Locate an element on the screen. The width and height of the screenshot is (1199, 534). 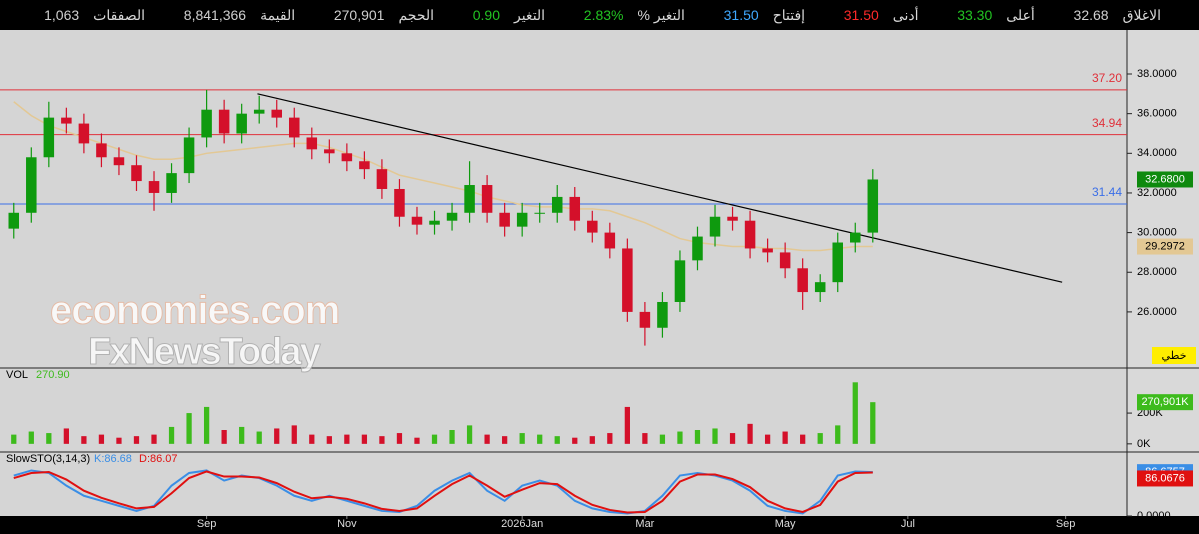
panel-value: 270.90 is located at coordinates (53, 375).